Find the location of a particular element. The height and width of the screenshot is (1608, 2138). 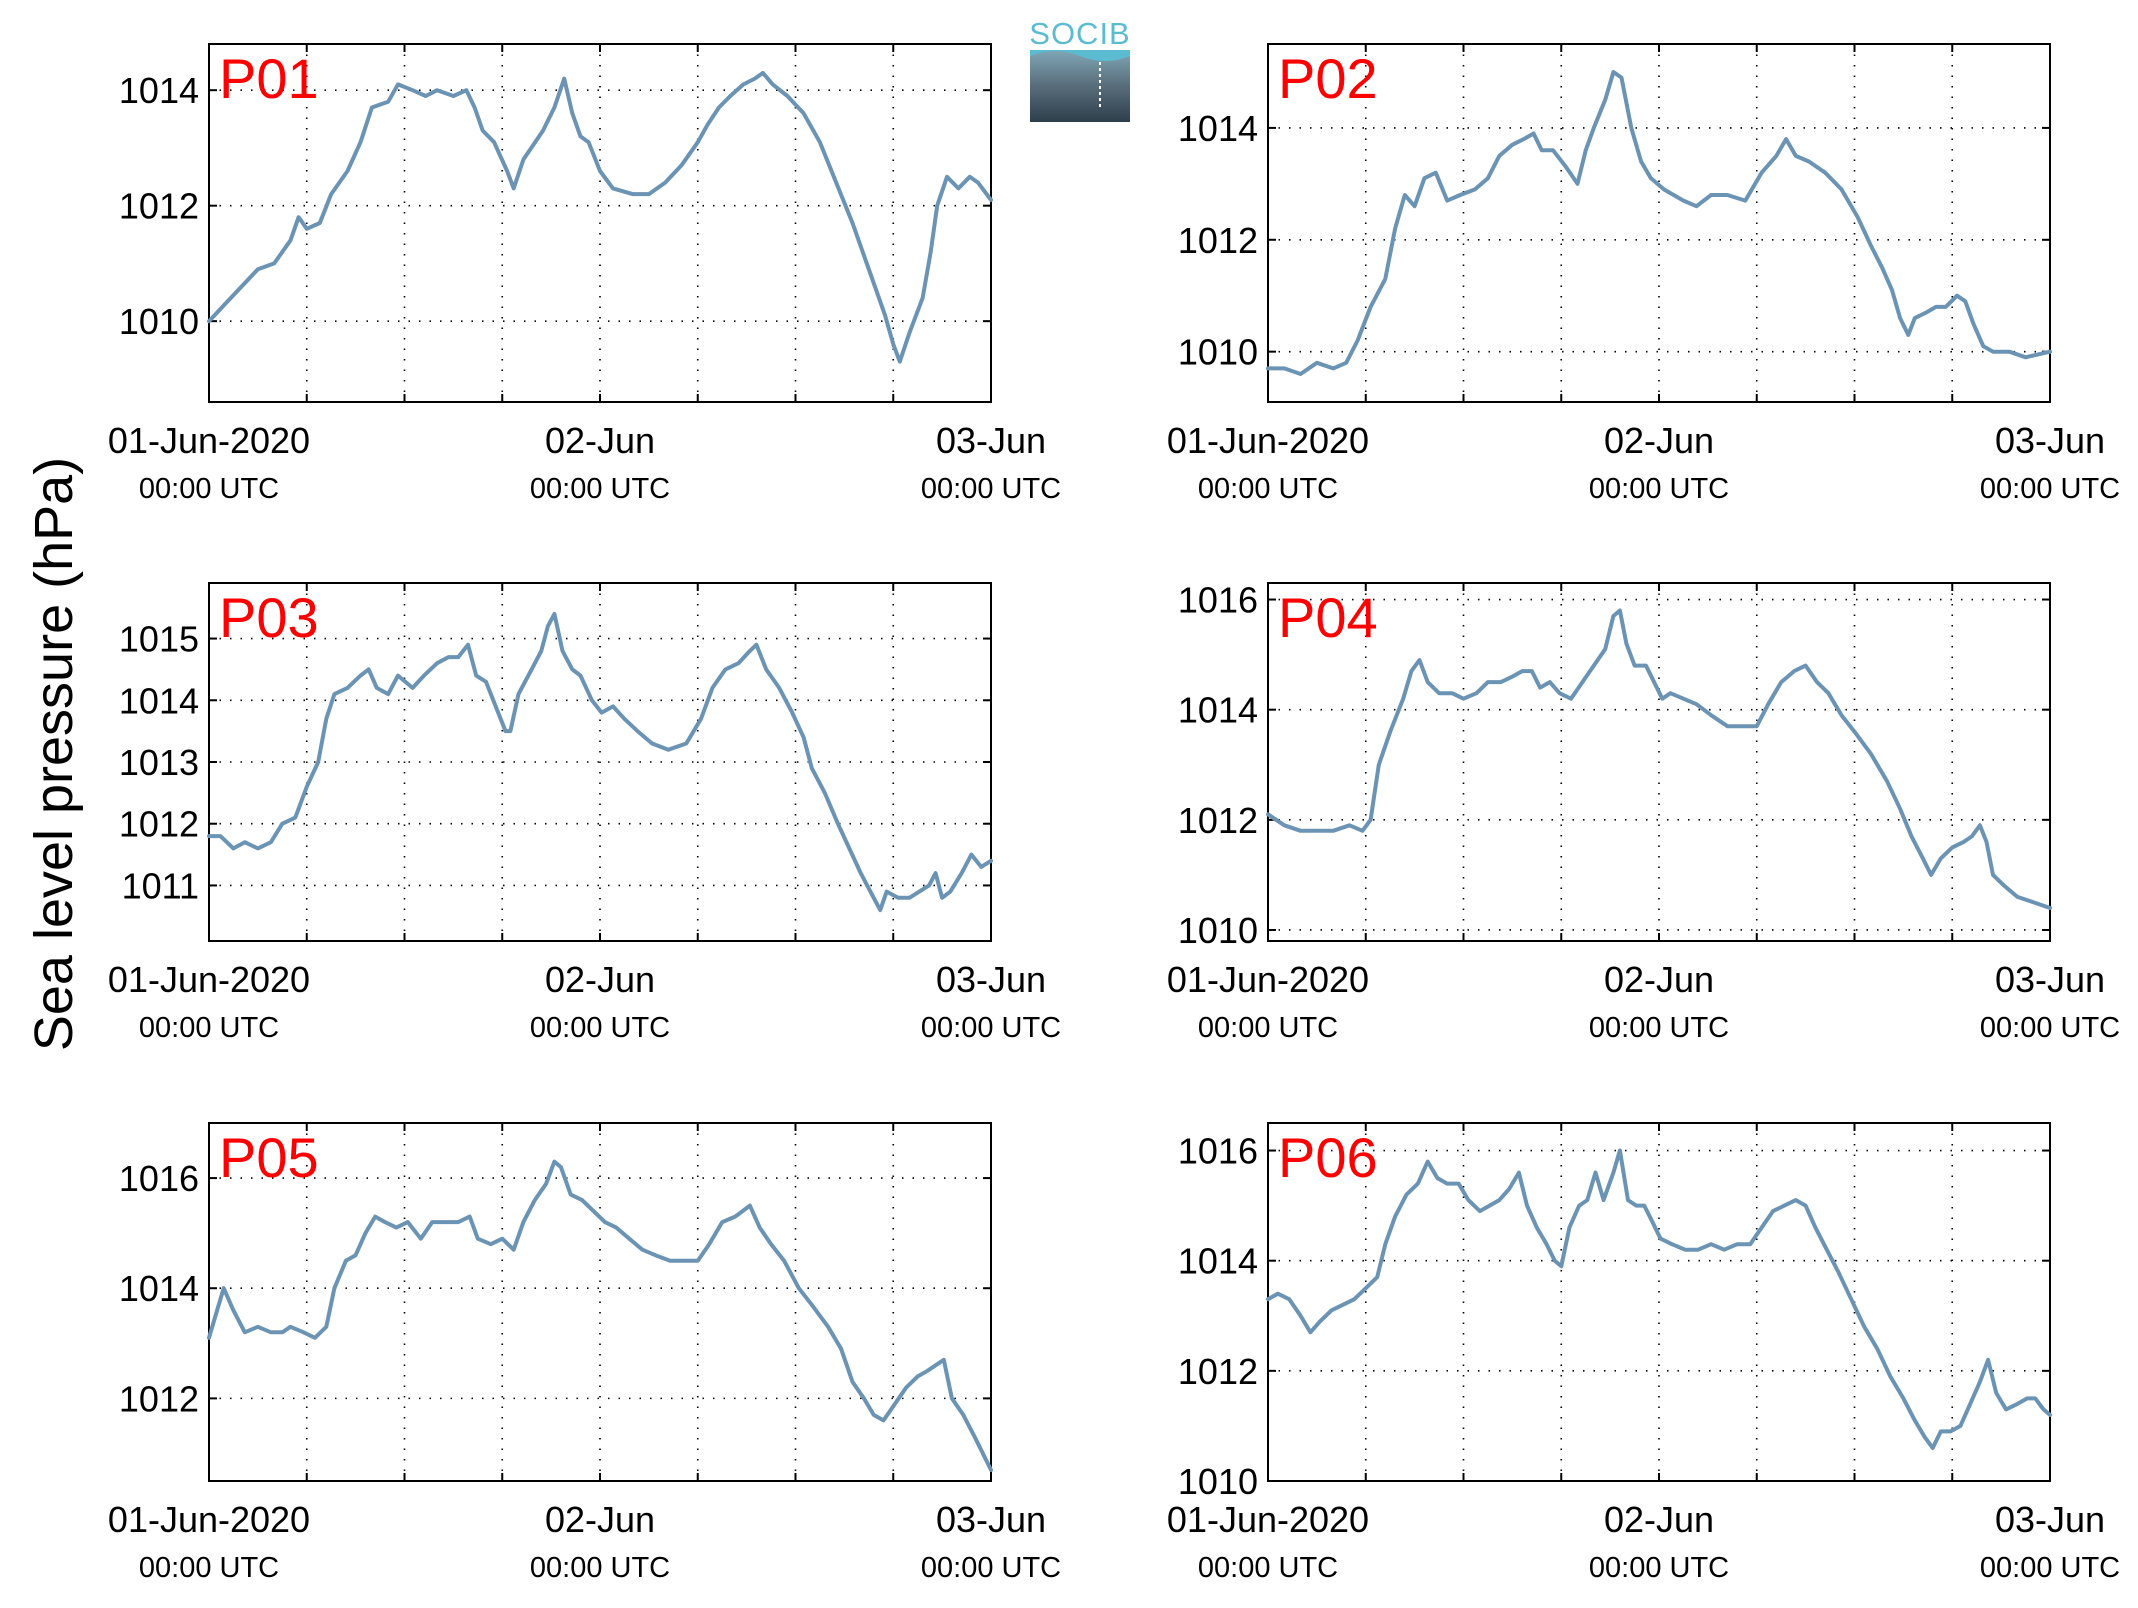

series-line-p05 is located at coordinates (600, 1315).